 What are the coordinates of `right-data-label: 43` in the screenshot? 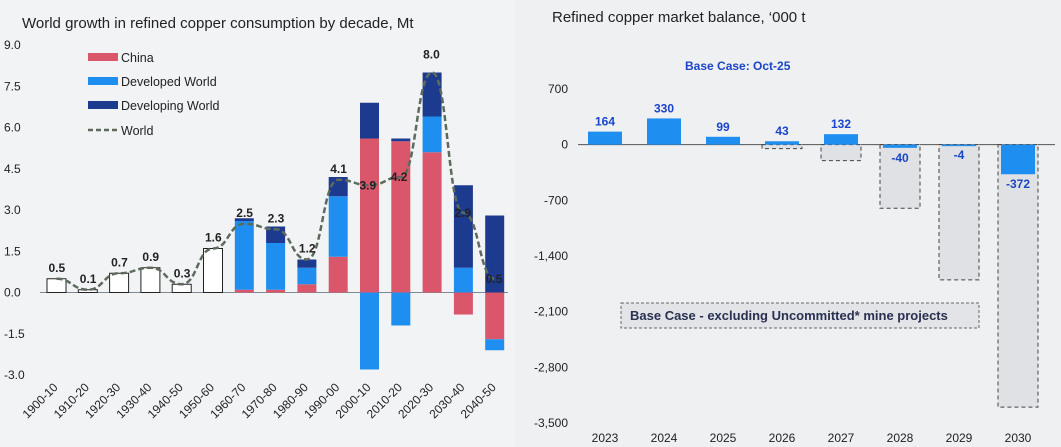 It's located at (782, 131).